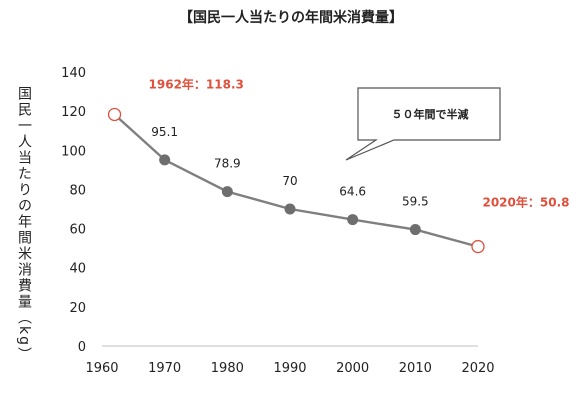  I want to click on x-axis-ticks: 1960 1970 1980 1990 2000 2010 2020, so click(289, 368).